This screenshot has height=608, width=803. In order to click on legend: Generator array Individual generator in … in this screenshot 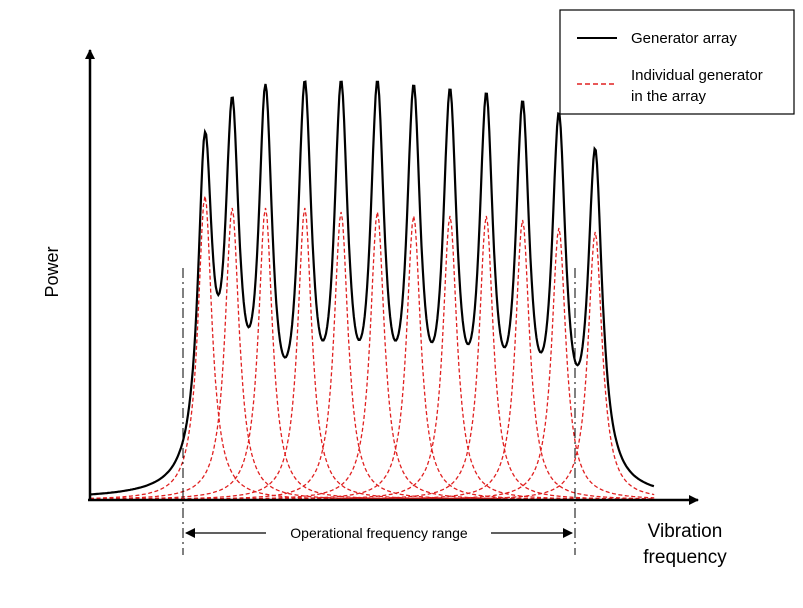, I will do `click(677, 62)`.